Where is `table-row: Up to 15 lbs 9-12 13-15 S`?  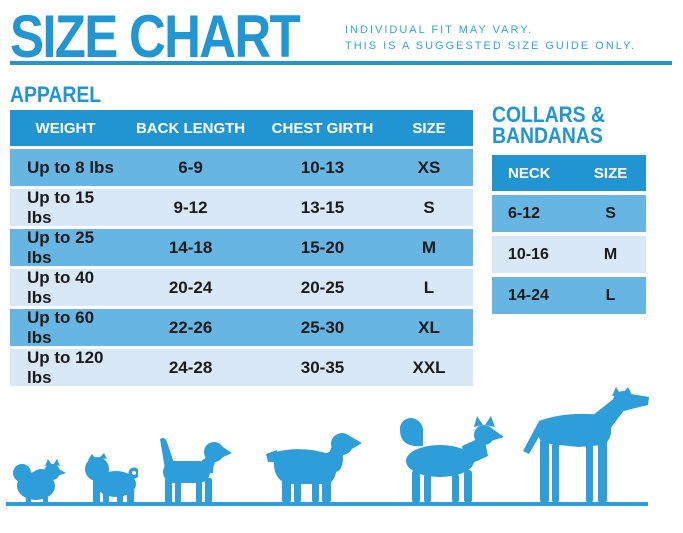
table-row: Up to 15 lbs 9-12 13-15 S is located at coordinates (241, 207).